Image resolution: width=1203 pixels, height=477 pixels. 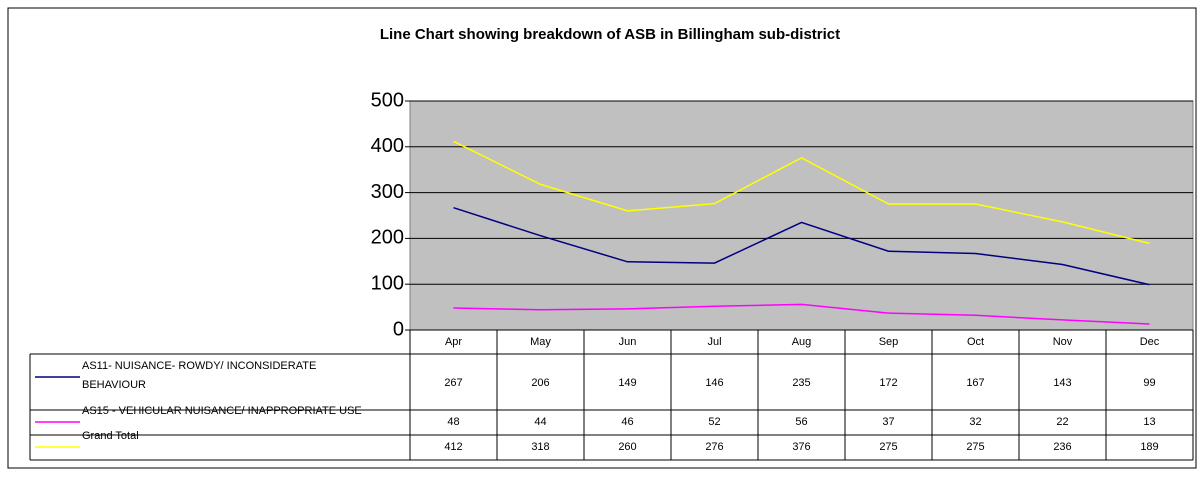 I want to click on table-value: 236, so click(x=1062, y=447).